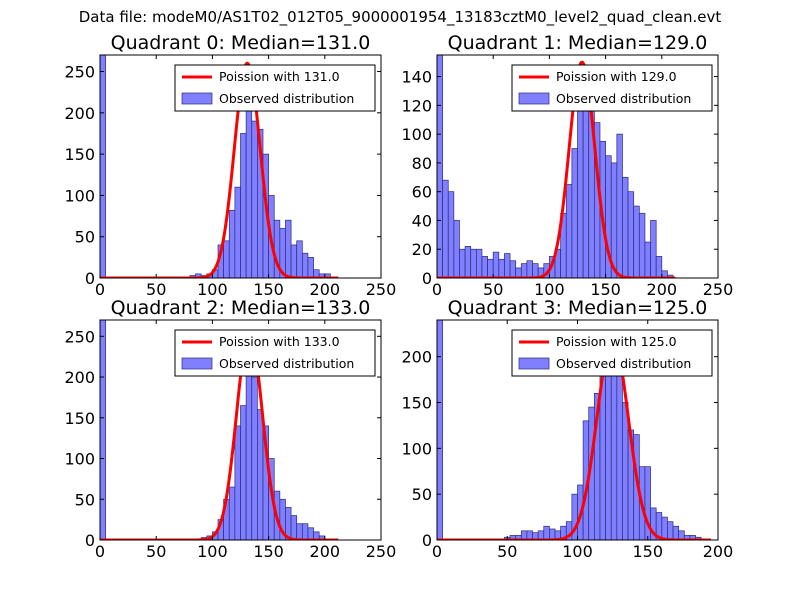  Describe the element at coordinates (647, 551) in the screenshot. I see `x-tick-label: 150` at that location.